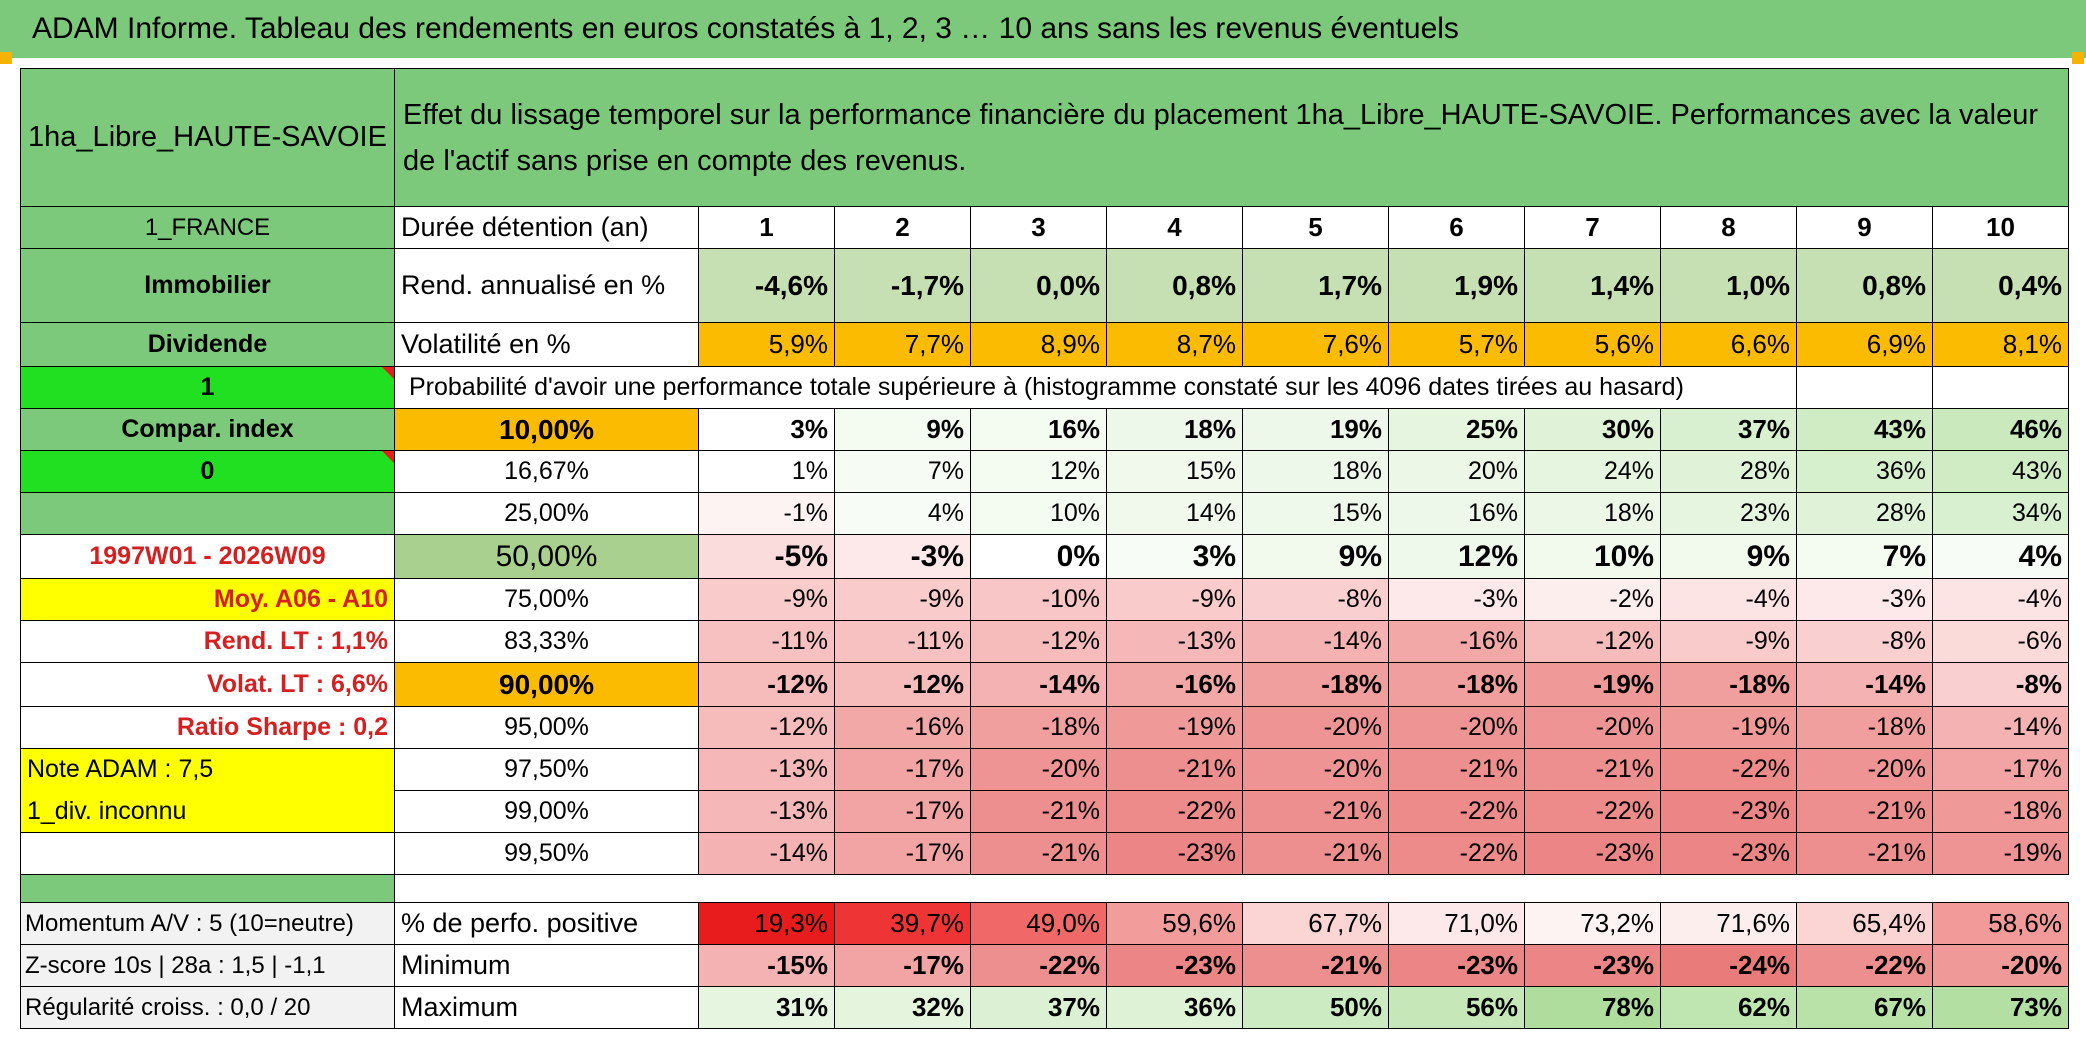 This screenshot has width=2086, height=1044. What do you see at coordinates (1728, 429) in the screenshot?
I see `percentile-cell: 37%` at bounding box center [1728, 429].